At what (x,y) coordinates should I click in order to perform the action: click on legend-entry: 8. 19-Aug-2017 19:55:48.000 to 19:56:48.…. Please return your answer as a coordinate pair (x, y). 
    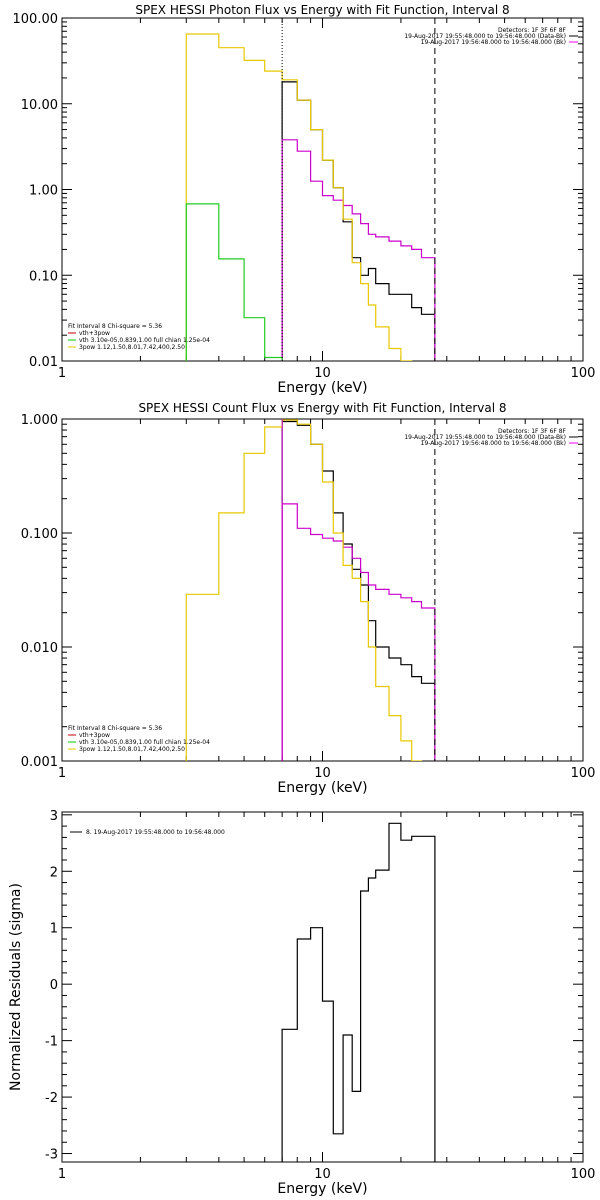
    Looking at the image, I should click on (155, 832).